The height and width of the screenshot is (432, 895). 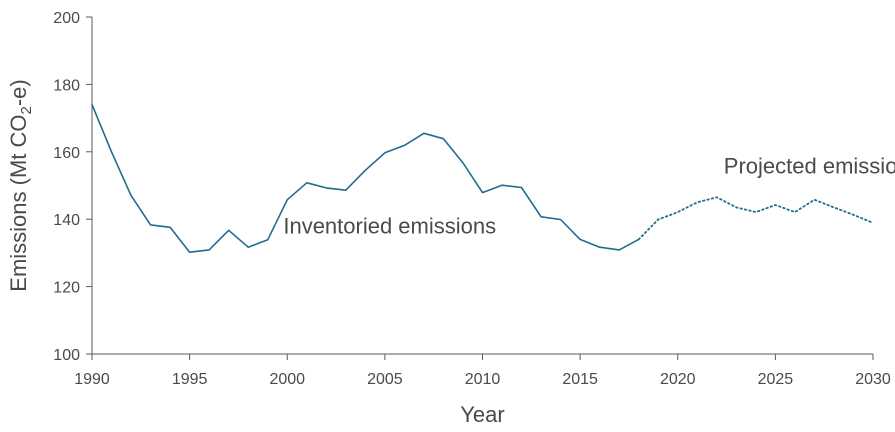 I want to click on series-label-inventoried: Inventoried emissions, so click(x=389, y=225).